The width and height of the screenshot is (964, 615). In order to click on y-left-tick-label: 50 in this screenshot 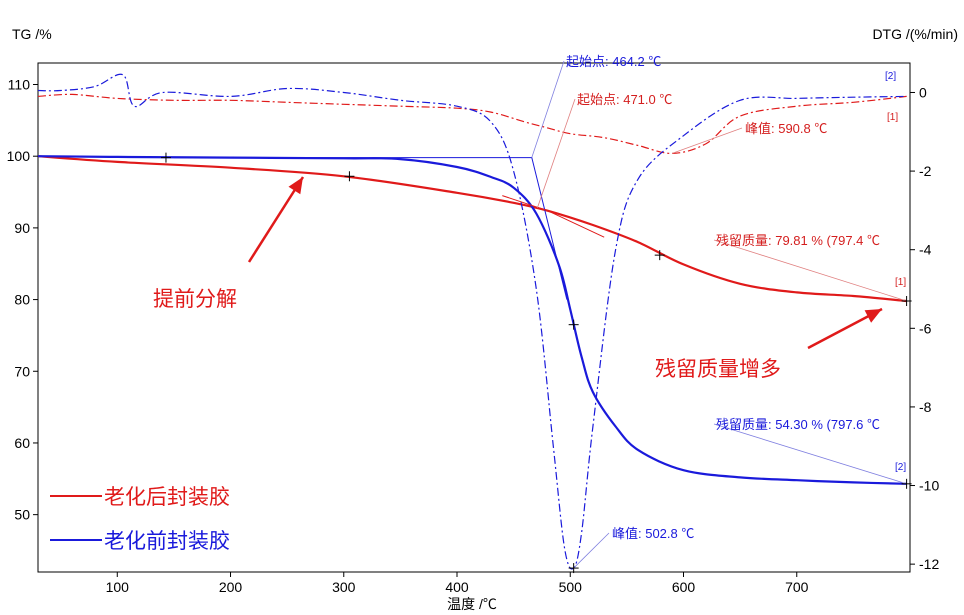, I will do `click(22, 515)`.